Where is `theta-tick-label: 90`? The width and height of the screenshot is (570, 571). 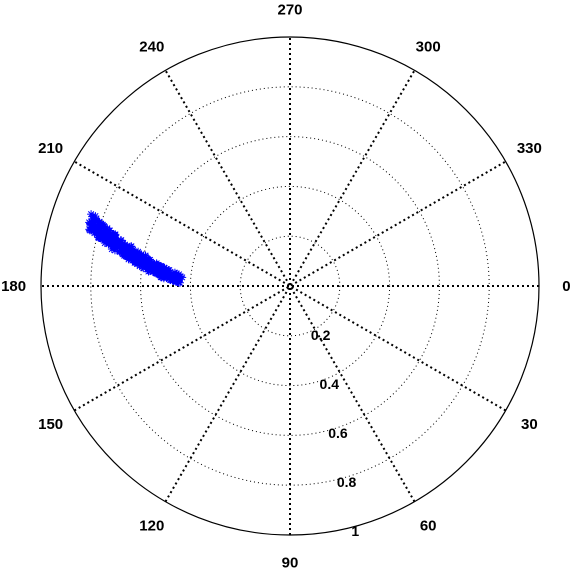 theta-tick-label: 90 is located at coordinates (290, 562).